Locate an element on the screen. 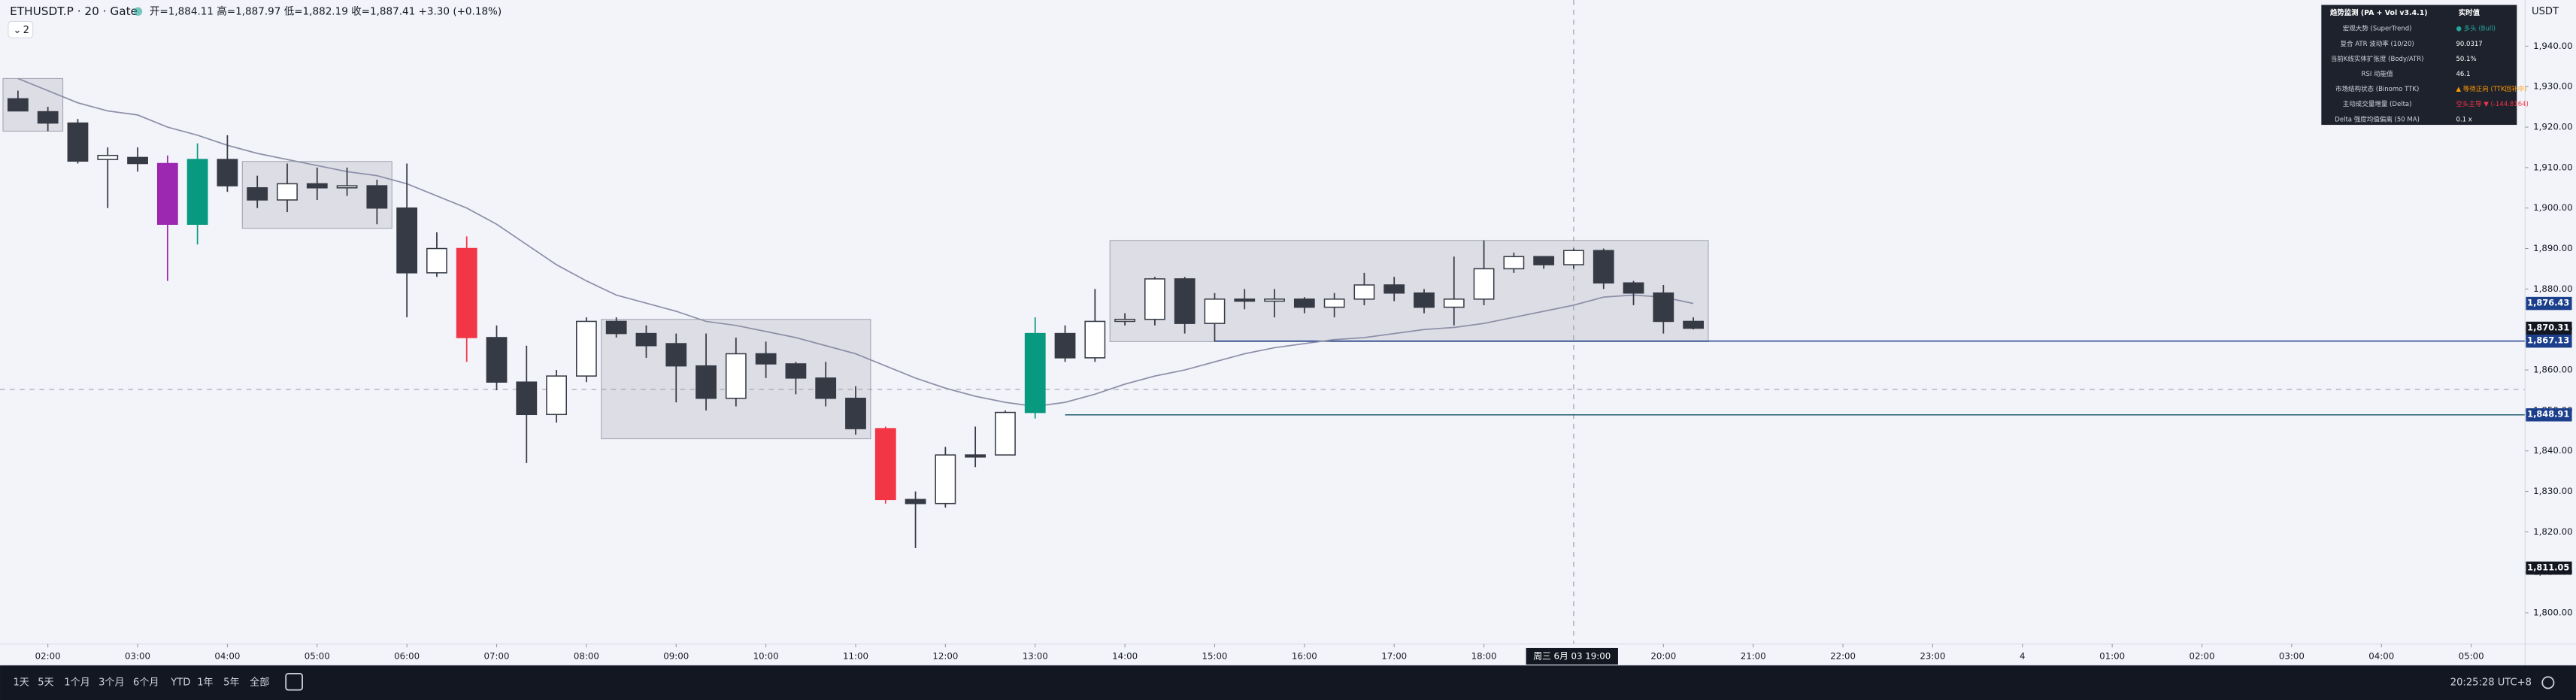  y-tick-label: 1,920.00 is located at coordinates (2552, 127).